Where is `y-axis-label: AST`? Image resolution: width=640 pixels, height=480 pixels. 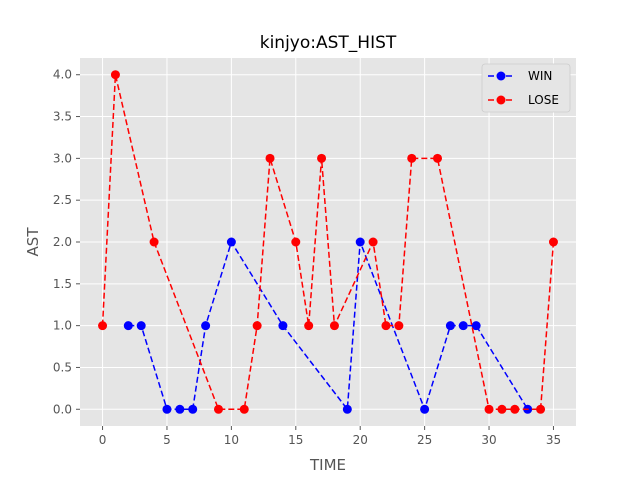
y-axis-label: AST is located at coordinates (33, 242).